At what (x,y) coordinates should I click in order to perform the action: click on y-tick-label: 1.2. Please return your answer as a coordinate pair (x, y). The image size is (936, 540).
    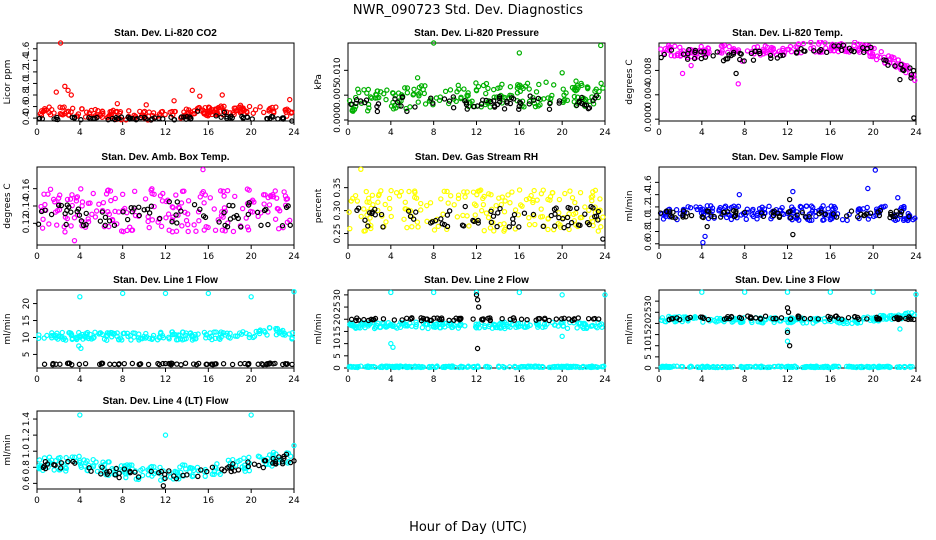
    Looking at the image, I should click on (649, 207).